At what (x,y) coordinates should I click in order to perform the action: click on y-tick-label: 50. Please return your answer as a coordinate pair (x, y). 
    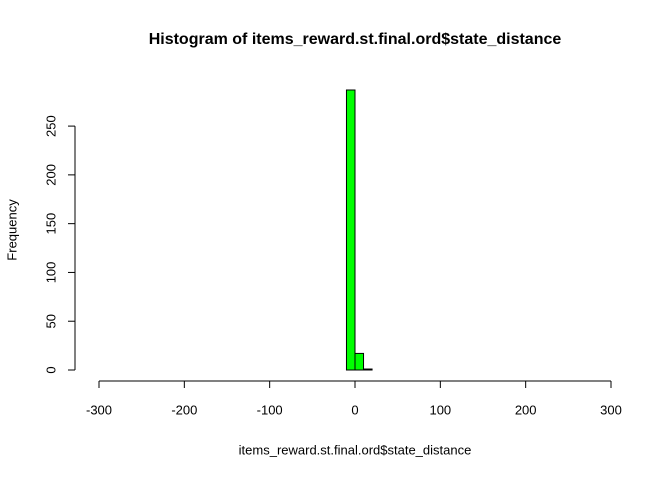
    Looking at the image, I should click on (50, 321).